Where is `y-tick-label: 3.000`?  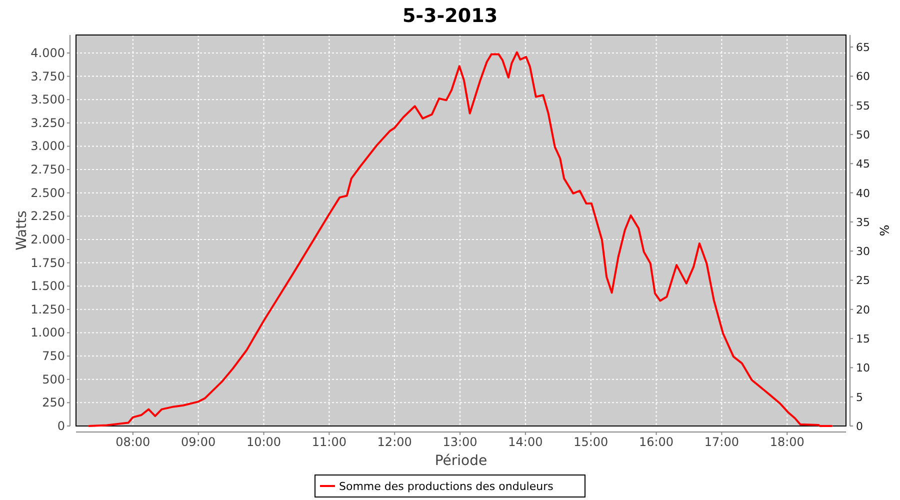
y-tick-label: 3.000 is located at coordinates (47, 146).